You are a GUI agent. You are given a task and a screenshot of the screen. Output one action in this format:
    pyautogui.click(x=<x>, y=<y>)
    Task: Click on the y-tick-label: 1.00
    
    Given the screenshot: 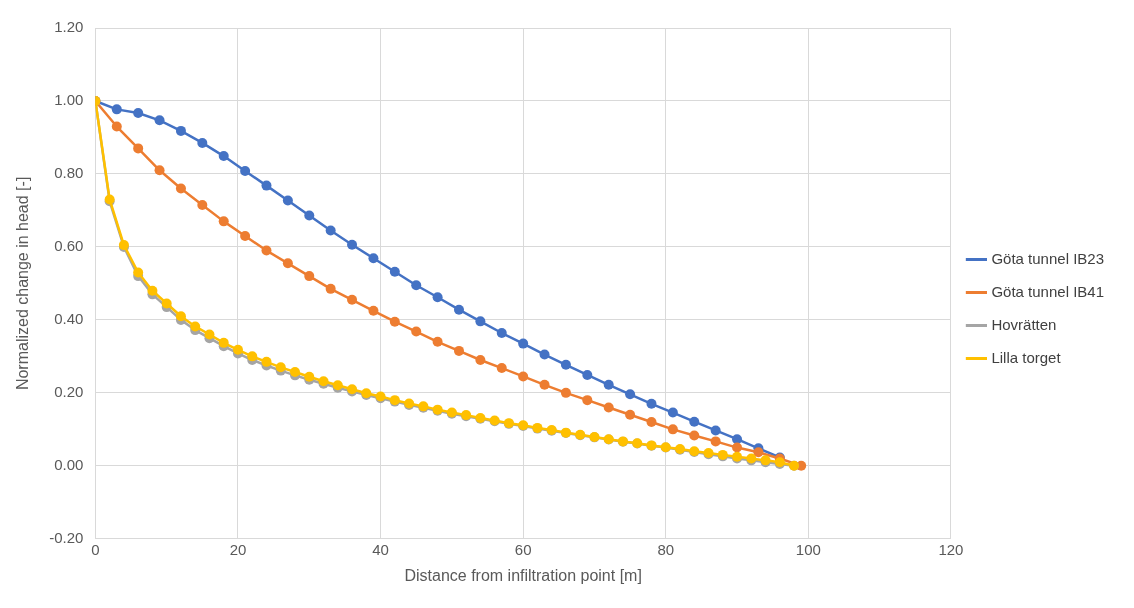 What is the action you would take?
    pyautogui.click(x=69, y=100)
    